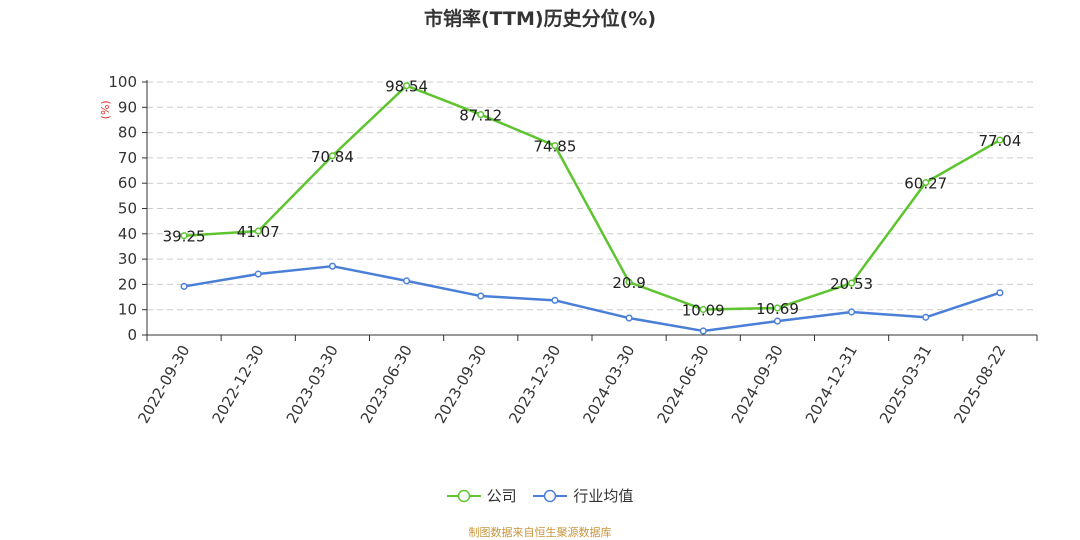 The image size is (1080, 540). I want to click on y-tick-label: 20, so click(127, 284).